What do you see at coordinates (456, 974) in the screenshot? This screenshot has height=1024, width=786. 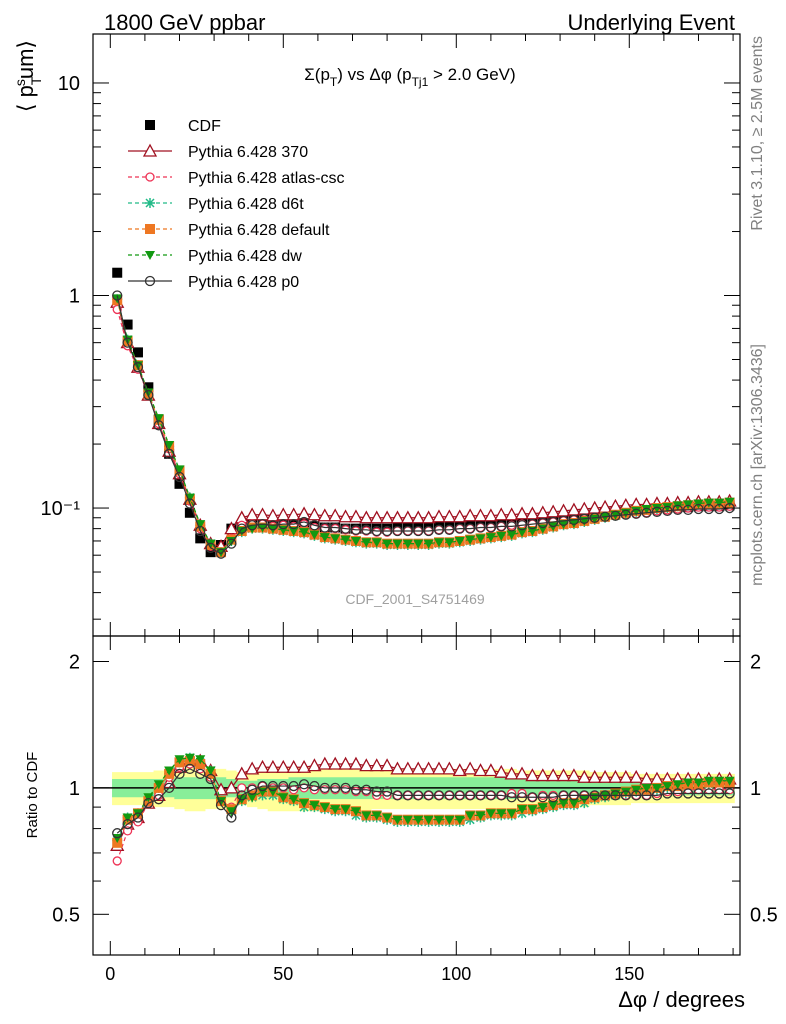 I see `x-tick-label: 100` at bounding box center [456, 974].